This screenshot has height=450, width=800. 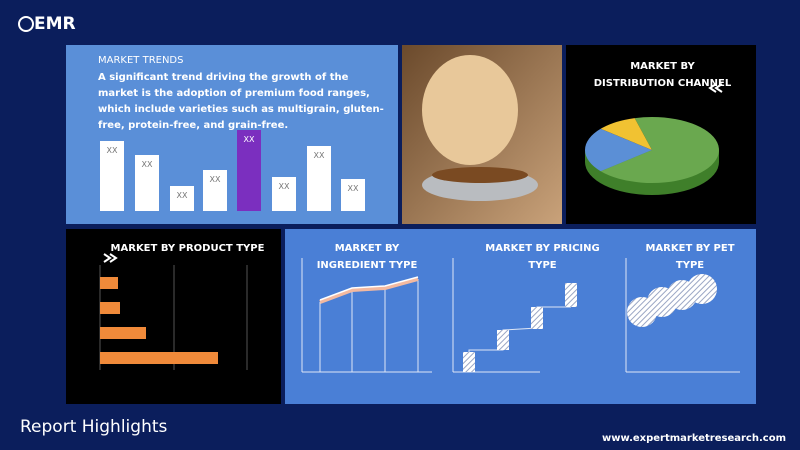 What do you see at coordinates (542, 257) in the screenshot?
I see `pricing-title: MARKET BY PRICING TYPE` at bounding box center [542, 257].